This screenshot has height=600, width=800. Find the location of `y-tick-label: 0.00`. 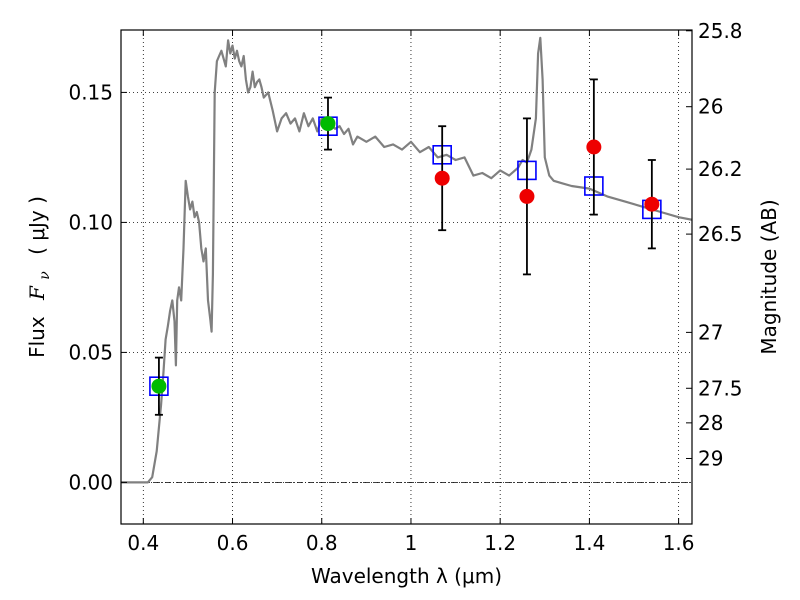

y-tick-label: 0.00 is located at coordinates (90, 482).